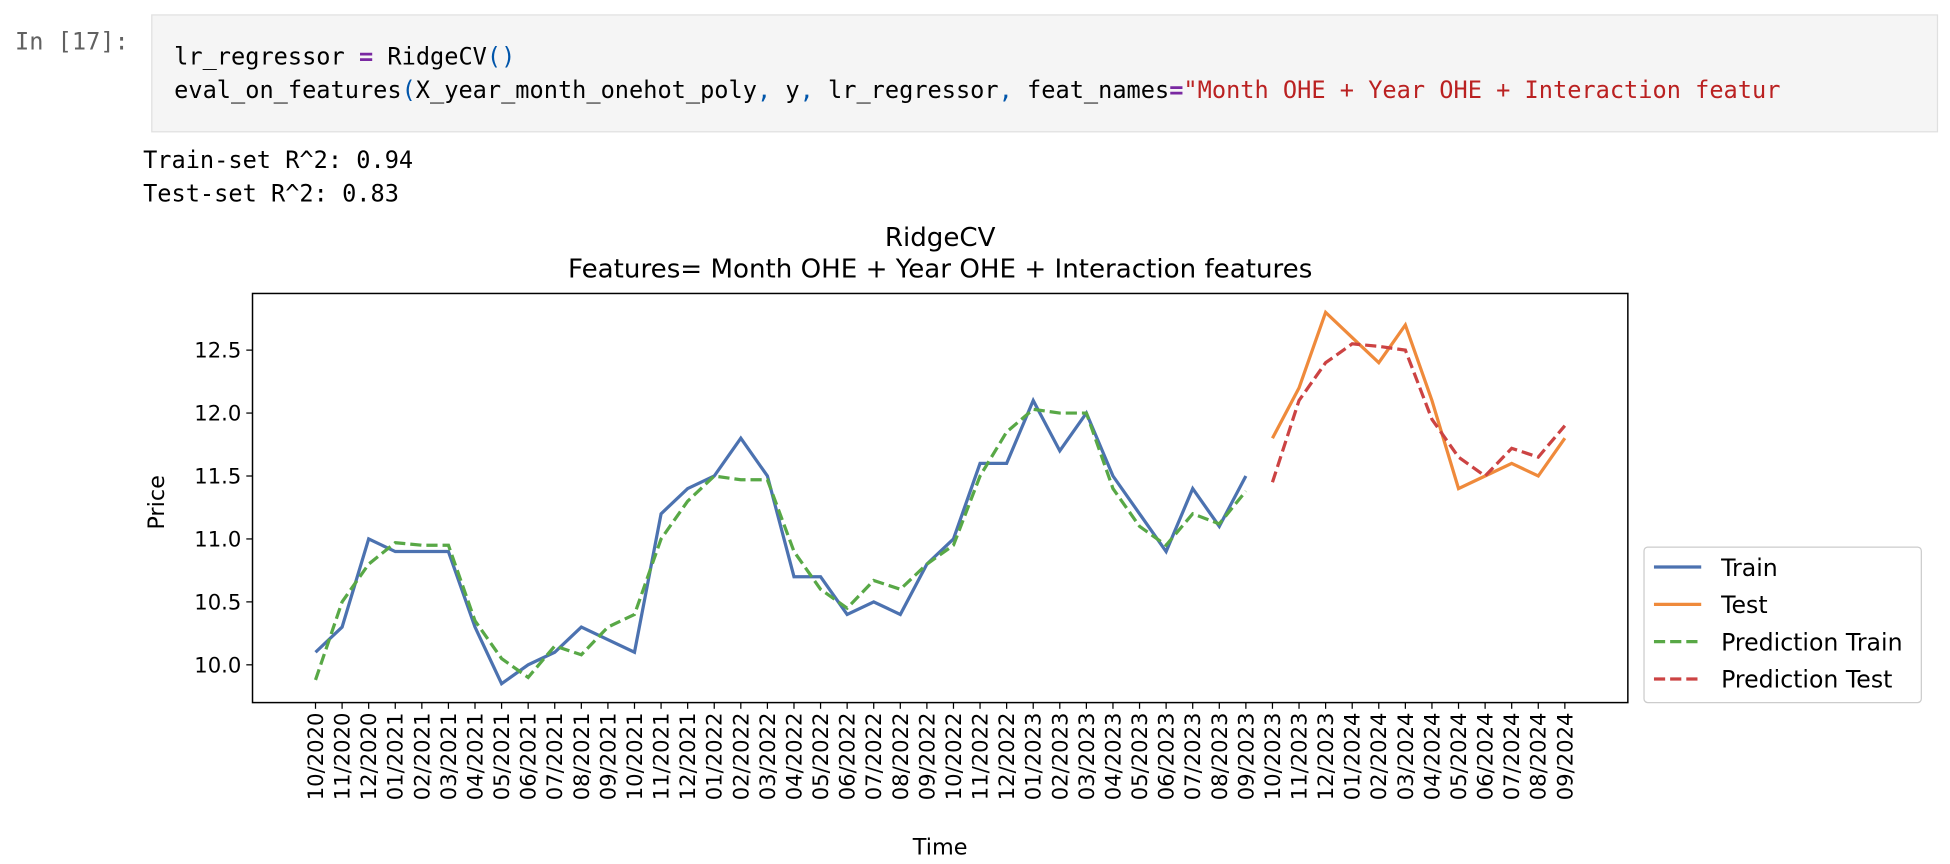  Describe the element at coordinates (217, 350) in the screenshot. I see `y-tick-label: 12.5` at that location.